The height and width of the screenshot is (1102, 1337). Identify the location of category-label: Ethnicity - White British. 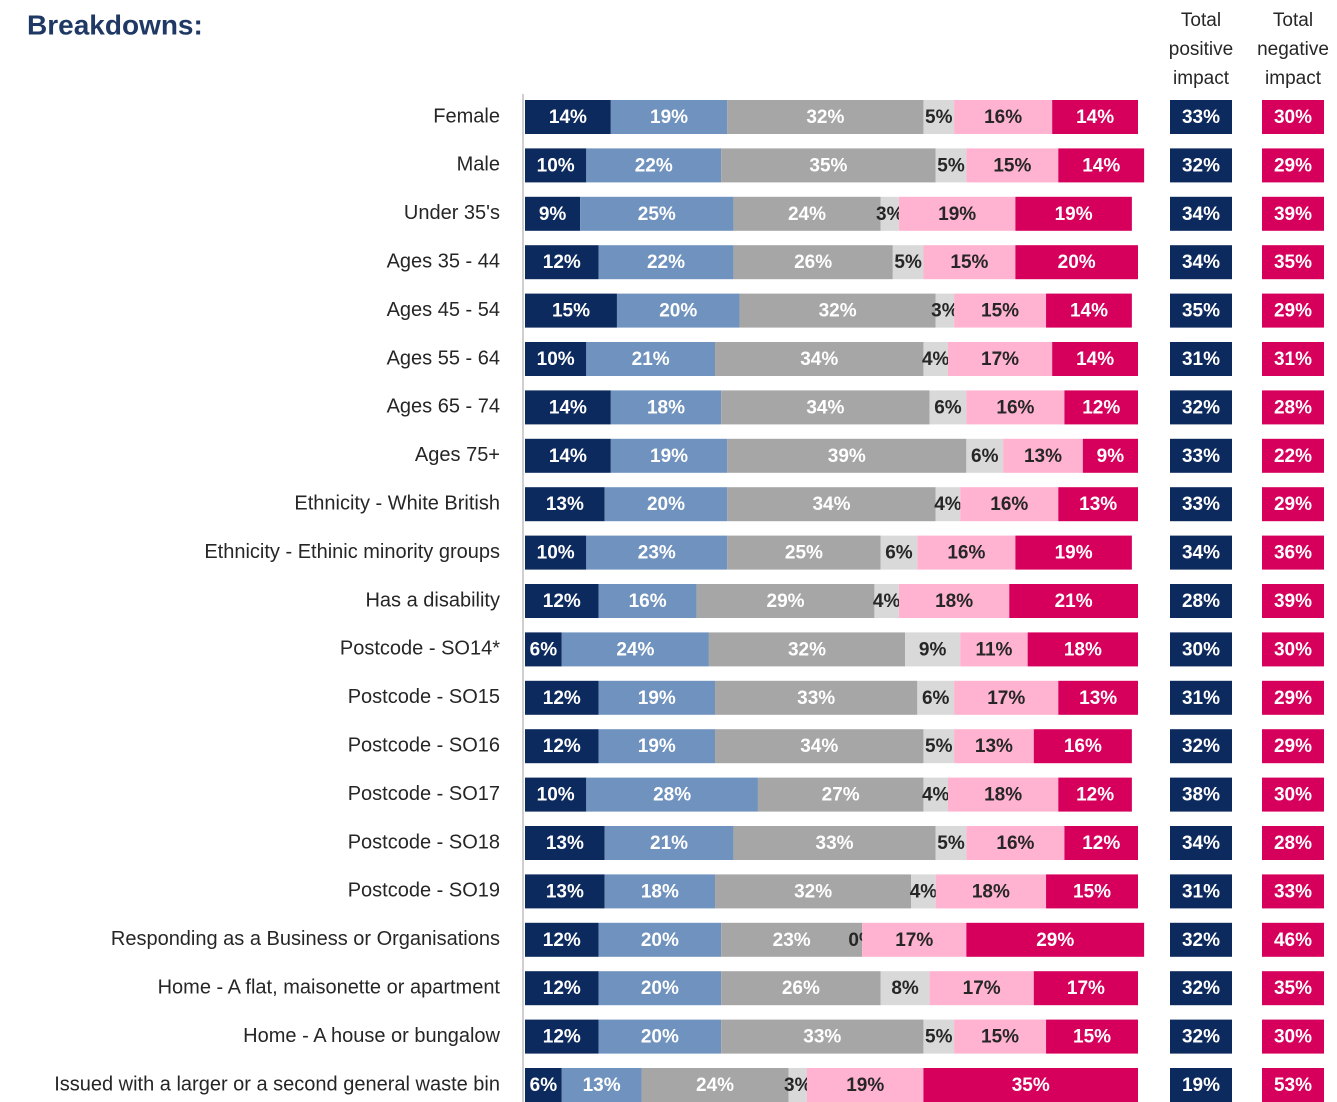
(397, 503).